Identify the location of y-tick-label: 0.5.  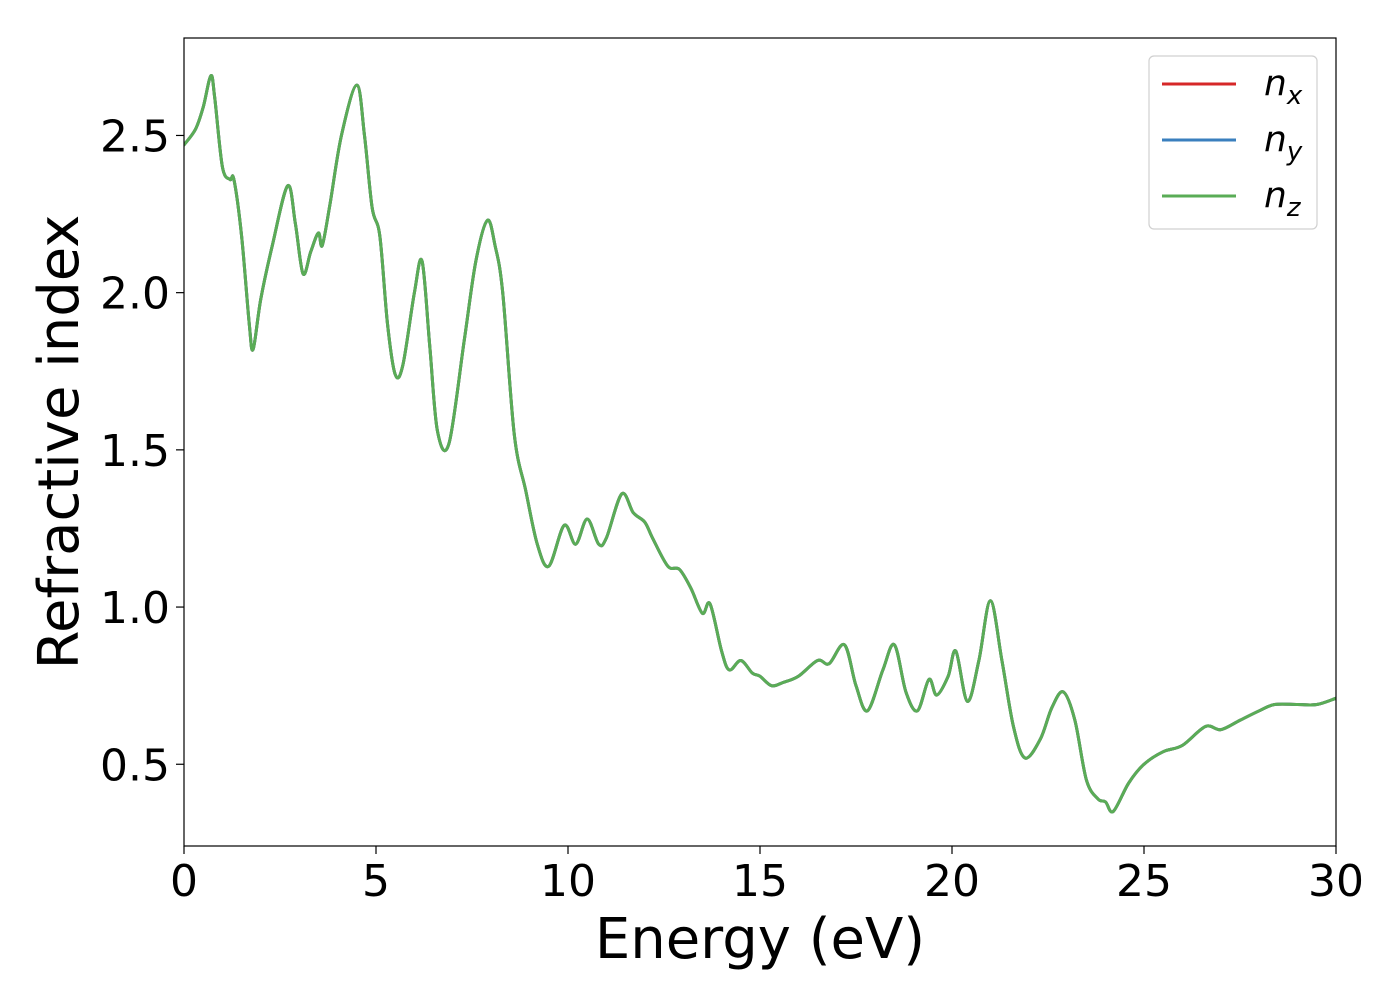
(135, 765).